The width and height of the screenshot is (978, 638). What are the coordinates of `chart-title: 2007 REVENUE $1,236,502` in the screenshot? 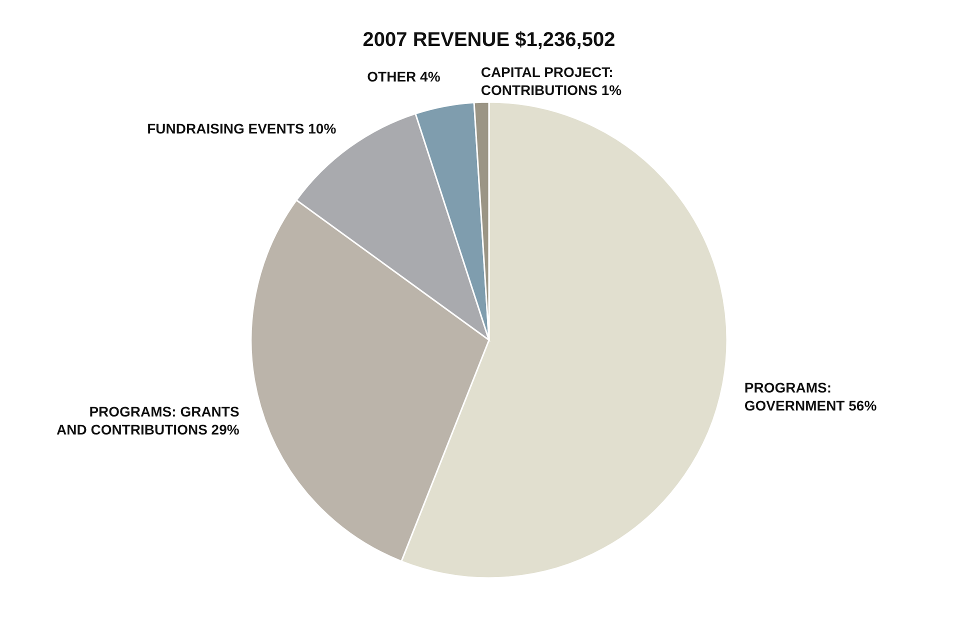 It's located at (489, 40).